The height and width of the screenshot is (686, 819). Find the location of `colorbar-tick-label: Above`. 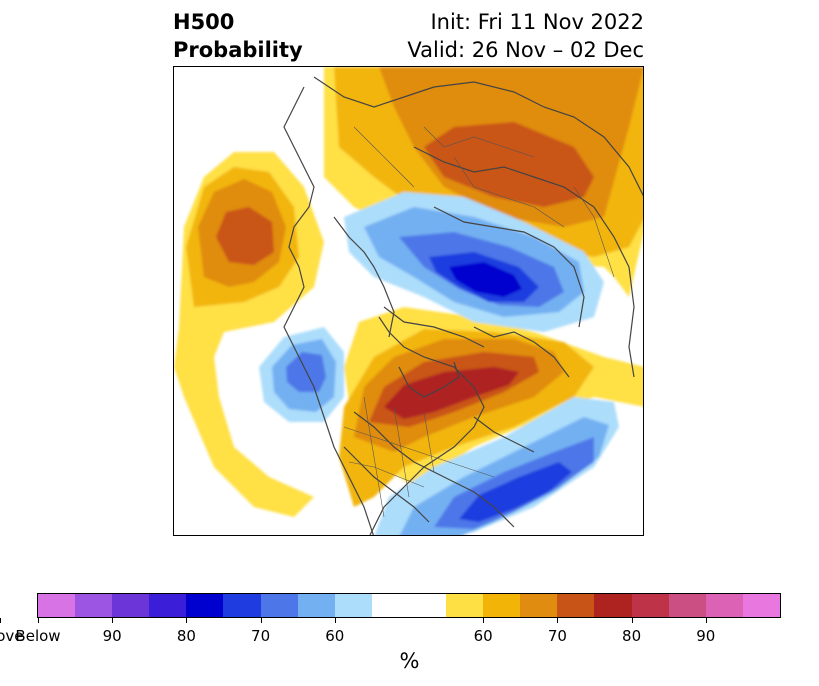

colorbar-tick-label: Above is located at coordinates (12, 636).